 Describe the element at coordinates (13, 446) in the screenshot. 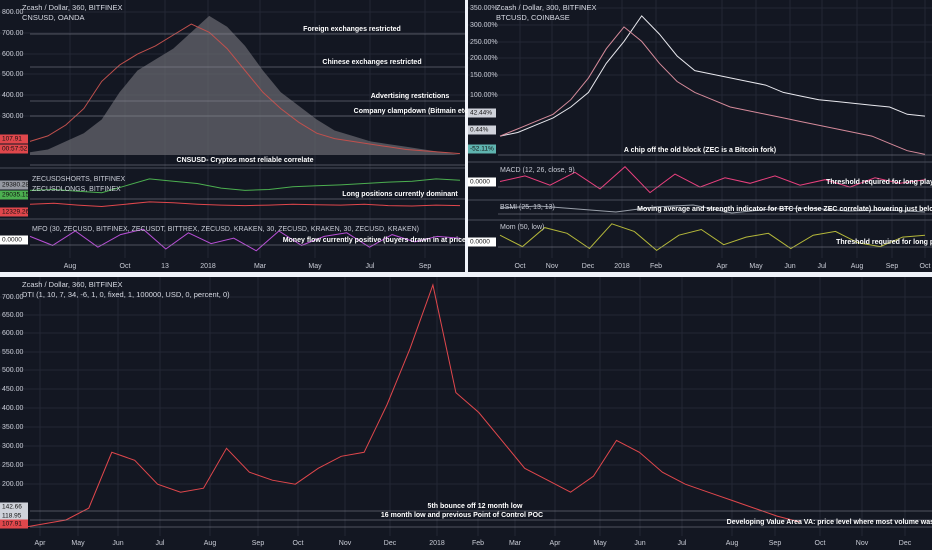

I see `price-label: 300.00` at that location.